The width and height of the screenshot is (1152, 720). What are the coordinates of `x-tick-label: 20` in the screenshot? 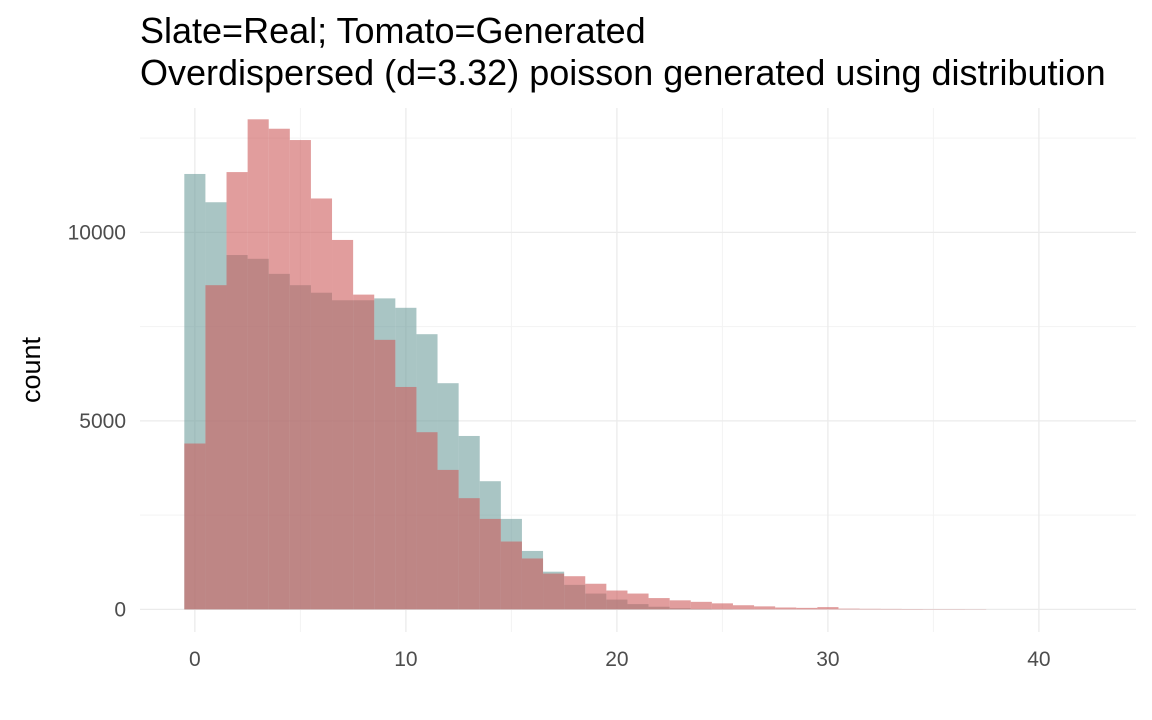 It's located at (616, 659).